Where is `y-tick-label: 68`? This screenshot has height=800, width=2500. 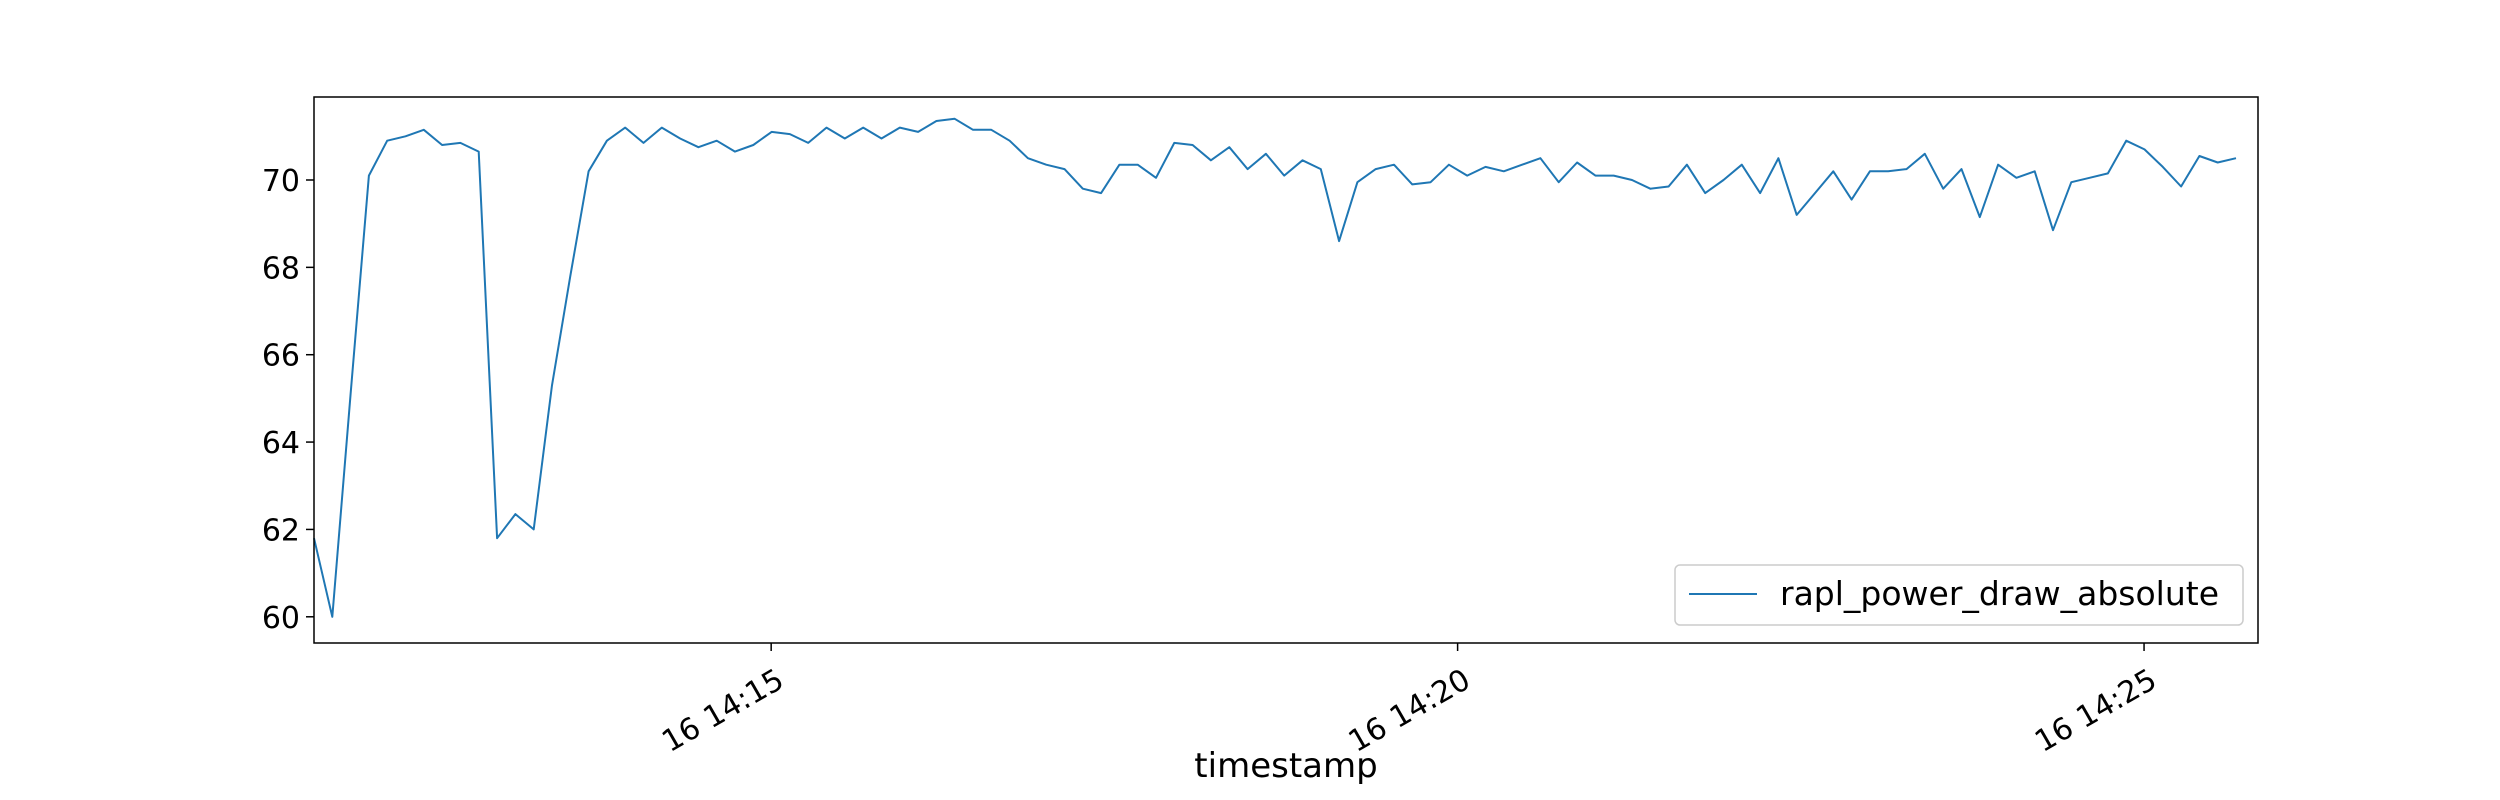 y-tick-label: 68 is located at coordinates (281, 268).